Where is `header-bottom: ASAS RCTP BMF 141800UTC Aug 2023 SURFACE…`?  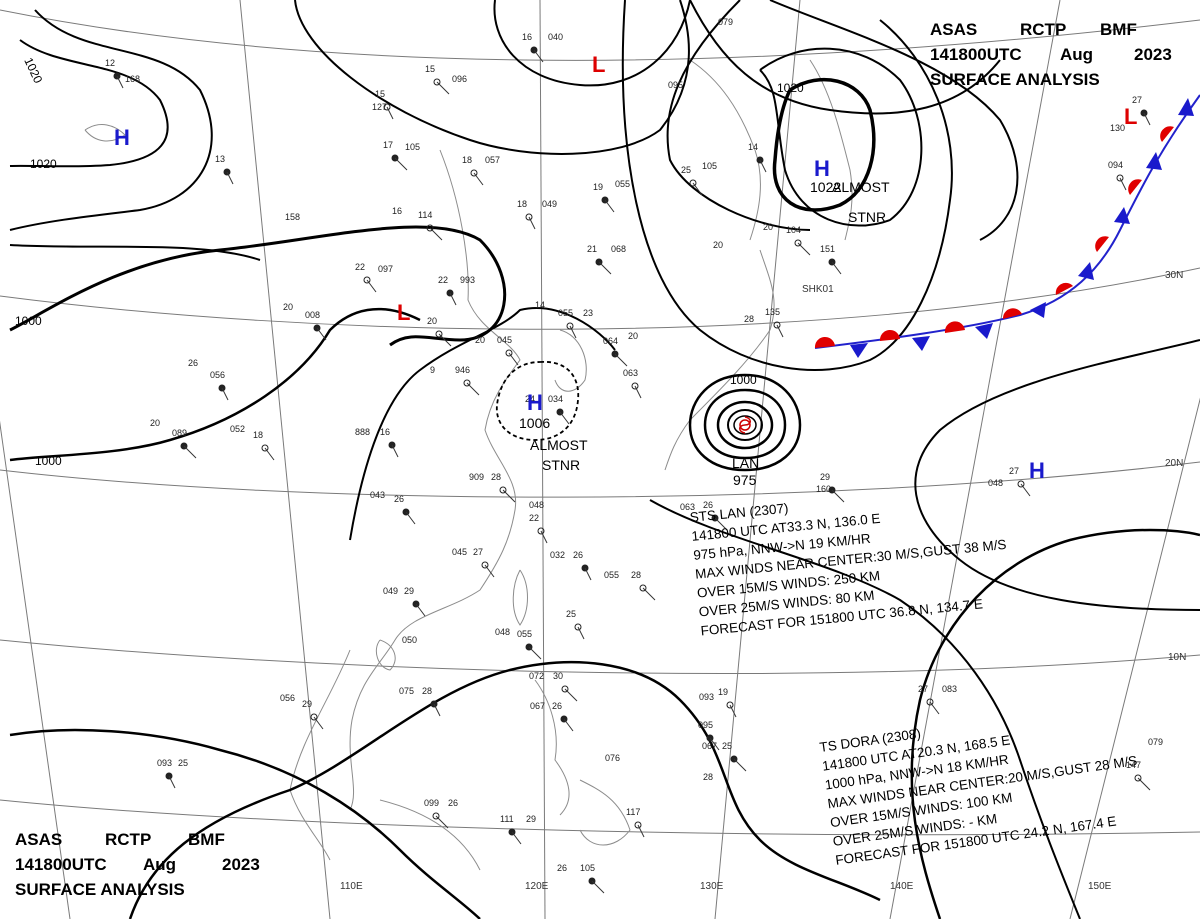 header-bottom: ASAS RCTP BMF 141800UTC Aug 2023 SURFACE… is located at coordinates (137, 864).